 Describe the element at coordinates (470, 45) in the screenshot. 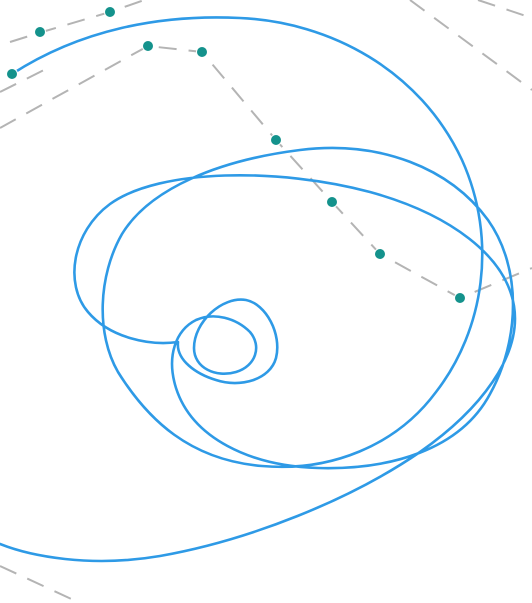

I see `guide-line-far-right` at that location.